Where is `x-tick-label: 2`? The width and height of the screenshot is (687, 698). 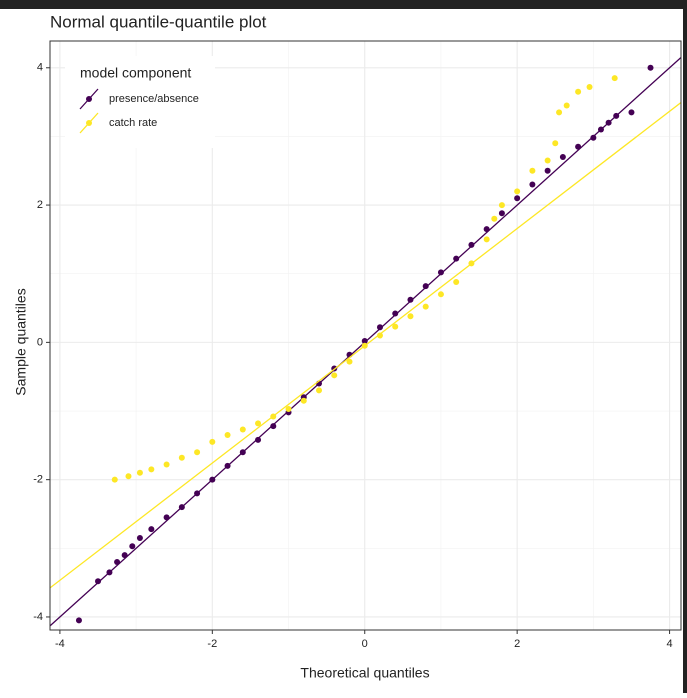 x-tick-label: 2 is located at coordinates (517, 644).